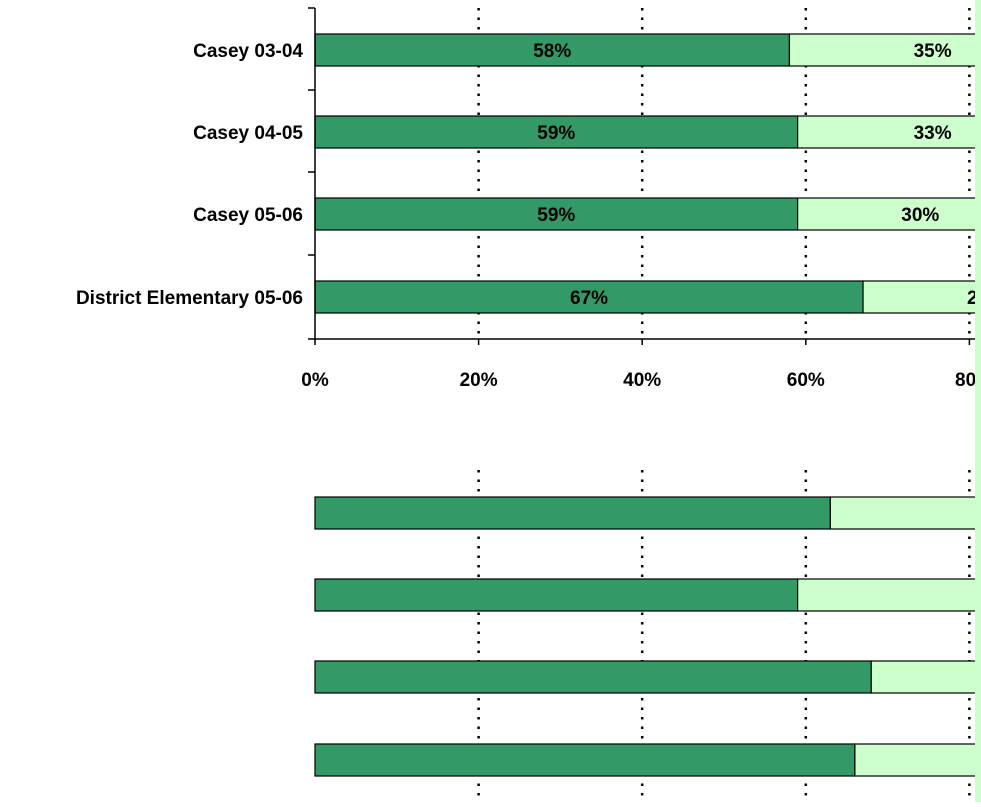 The width and height of the screenshot is (981, 807). I want to click on x-tick-label: 80°, so click(968, 380).